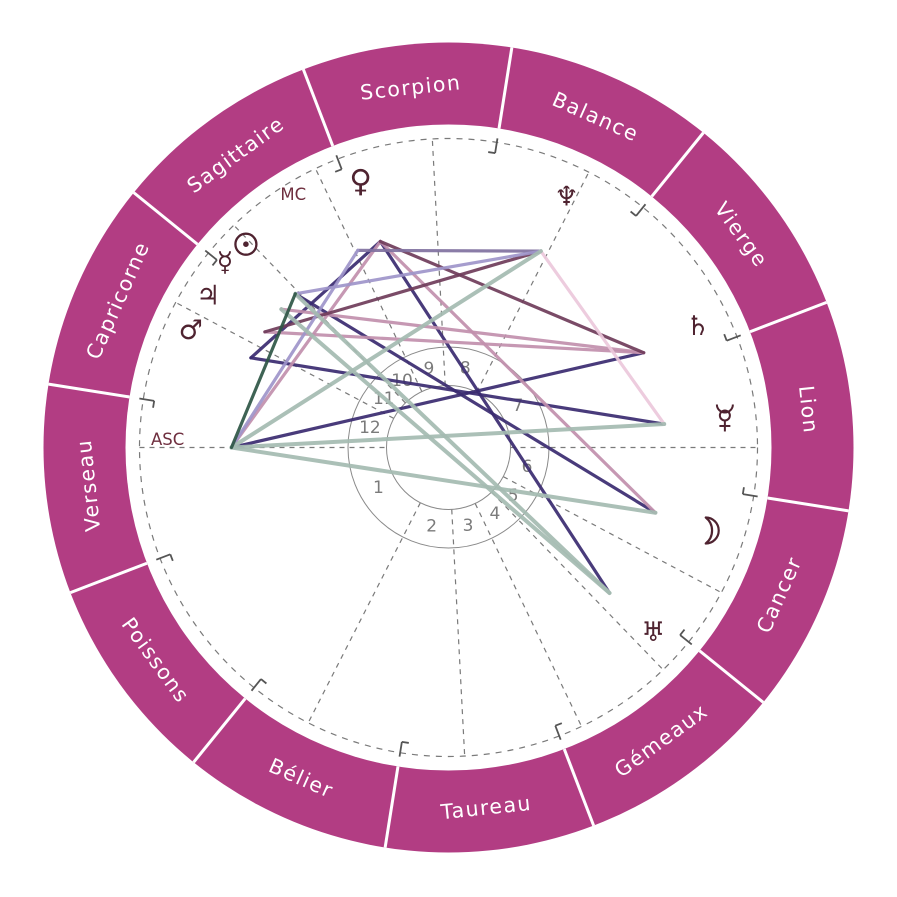 This screenshot has height=897, width=897. Describe the element at coordinates (724, 409) in the screenshot. I see `planet-symbol-pluto-cup` at that location.